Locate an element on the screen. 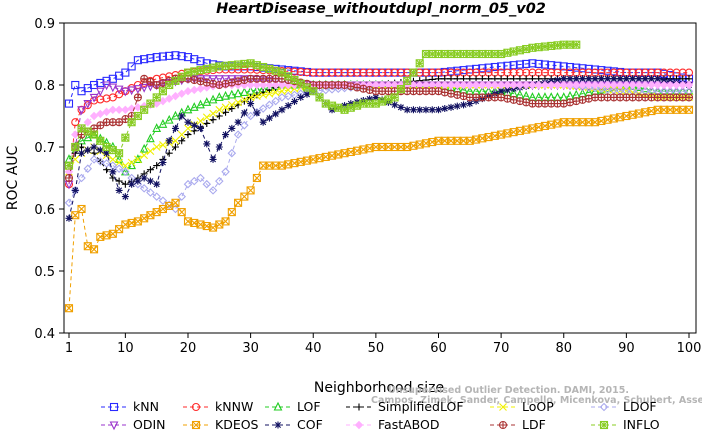 Image resolution: width=702 pixels, height=434 pixels. legend-label: kNNW is located at coordinates (234, 406).